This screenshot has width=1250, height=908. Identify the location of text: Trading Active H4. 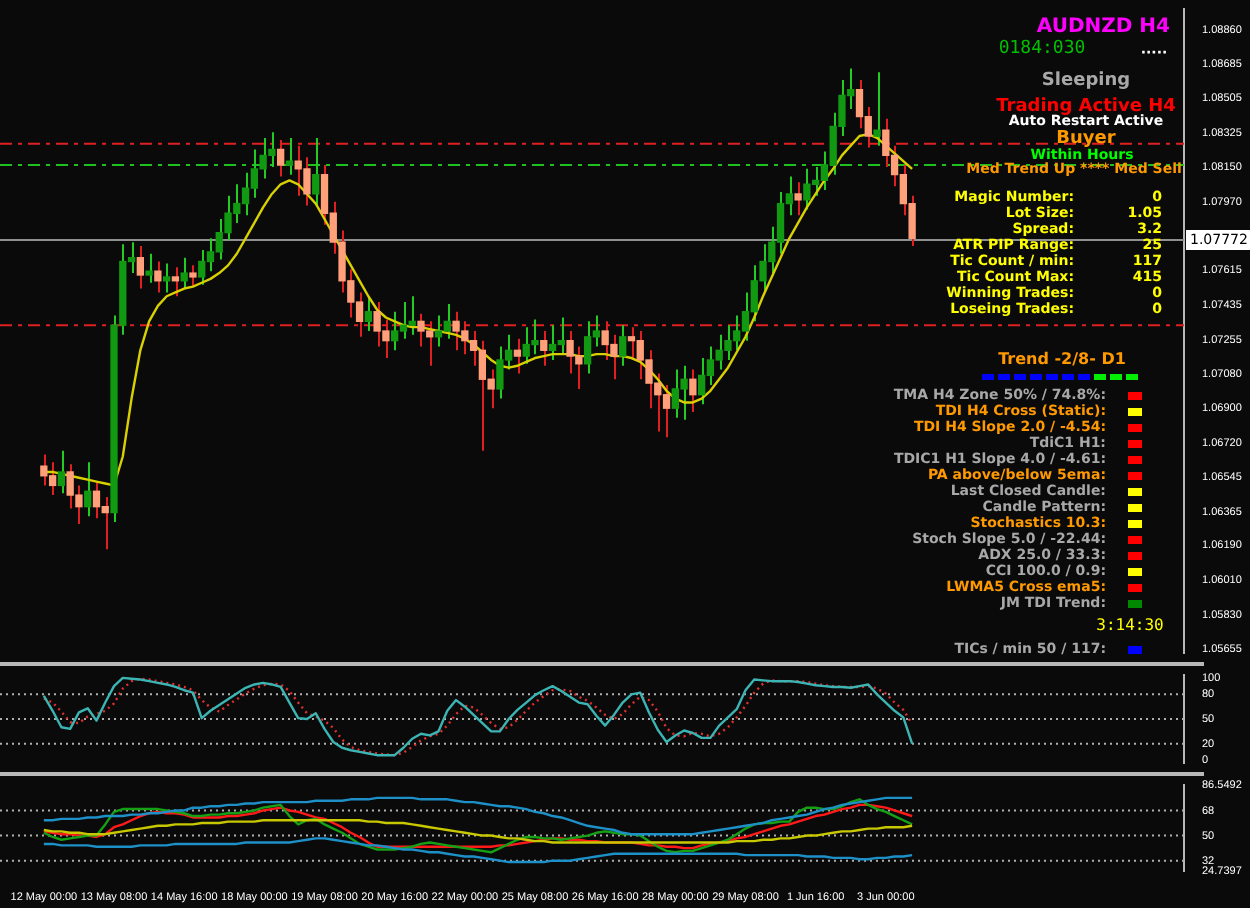
(1086, 107).